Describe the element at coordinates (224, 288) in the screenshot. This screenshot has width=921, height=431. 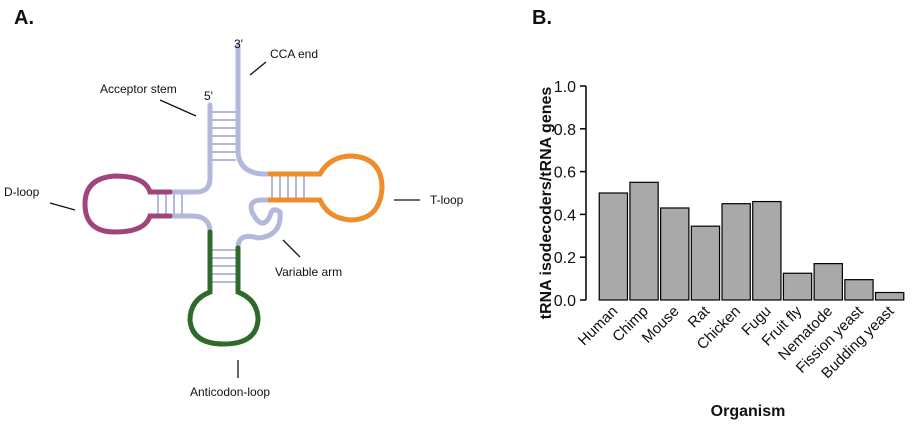
I see `anticodon-loop` at that location.